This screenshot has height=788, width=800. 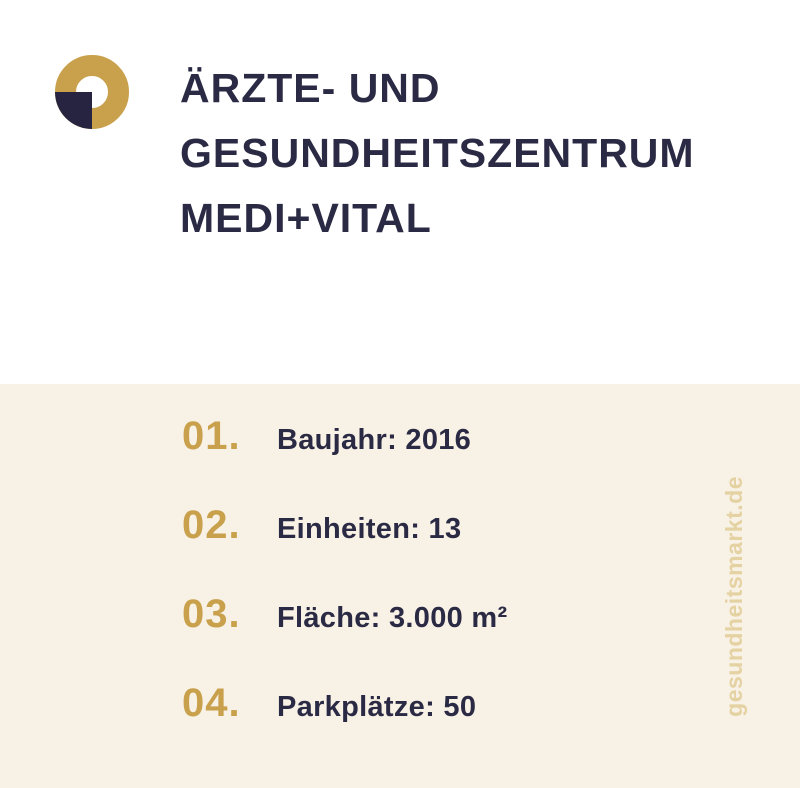 I want to click on fact-label: Parkplätze: 50, so click(x=377, y=707).